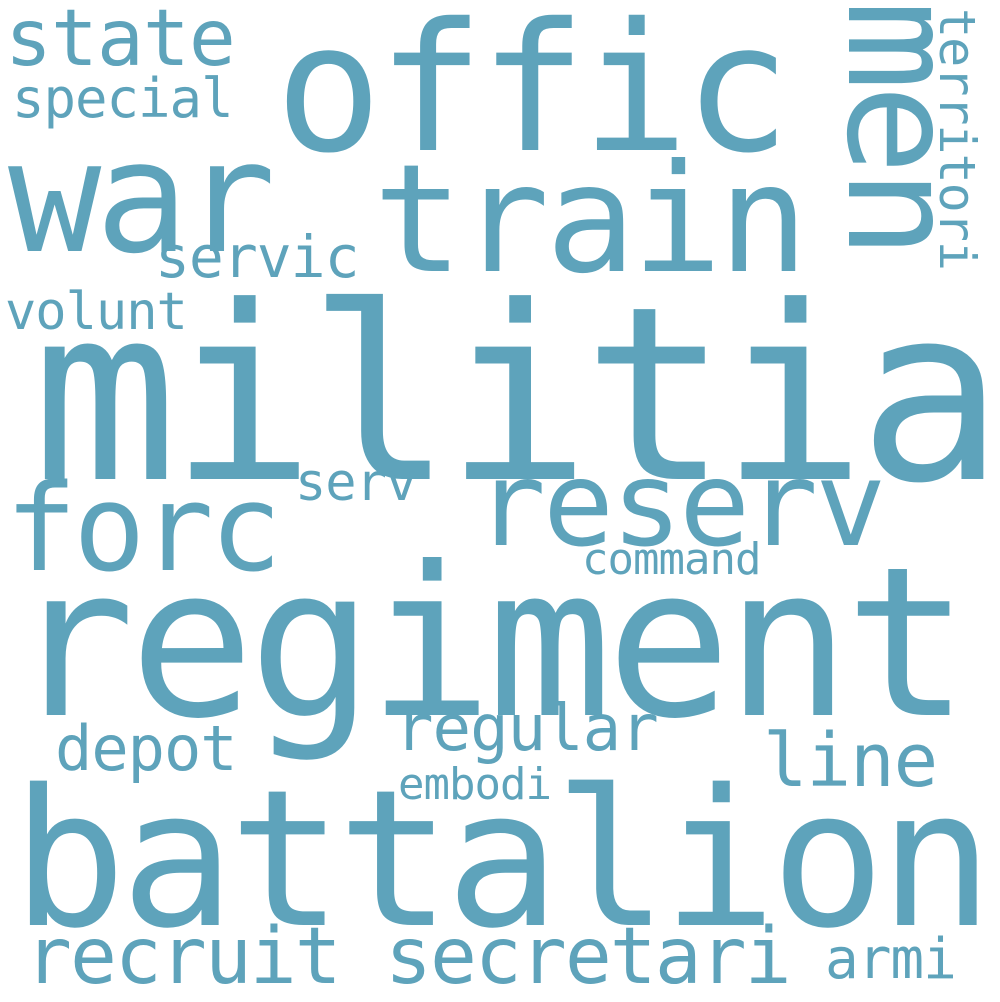 The image size is (1000, 1002). Describe the element at coordinates (533, 96) in the screenshot. I see `word-offic: offic` at that location.